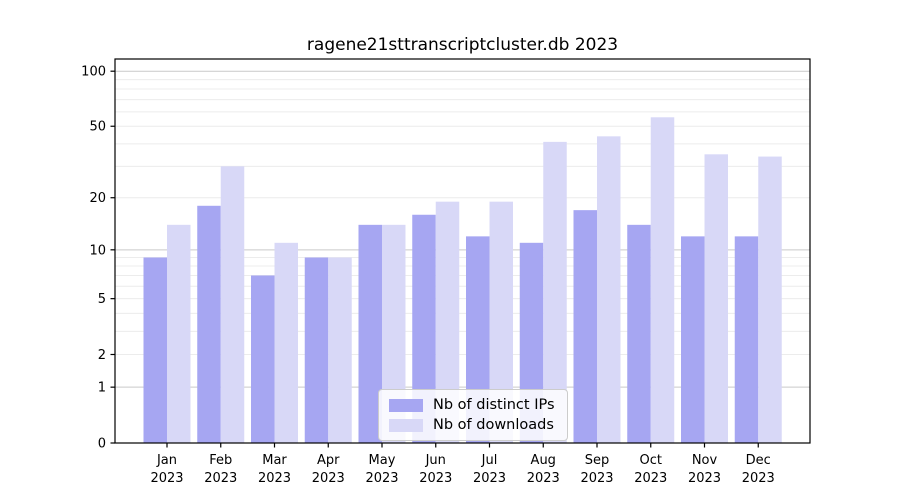 This screenshot has width=900, height=500. Describe the element at coordinates (494, 405) in the screenshot. I see `legend-label-distinct-ips: Nb of distinct IPs` at that location.